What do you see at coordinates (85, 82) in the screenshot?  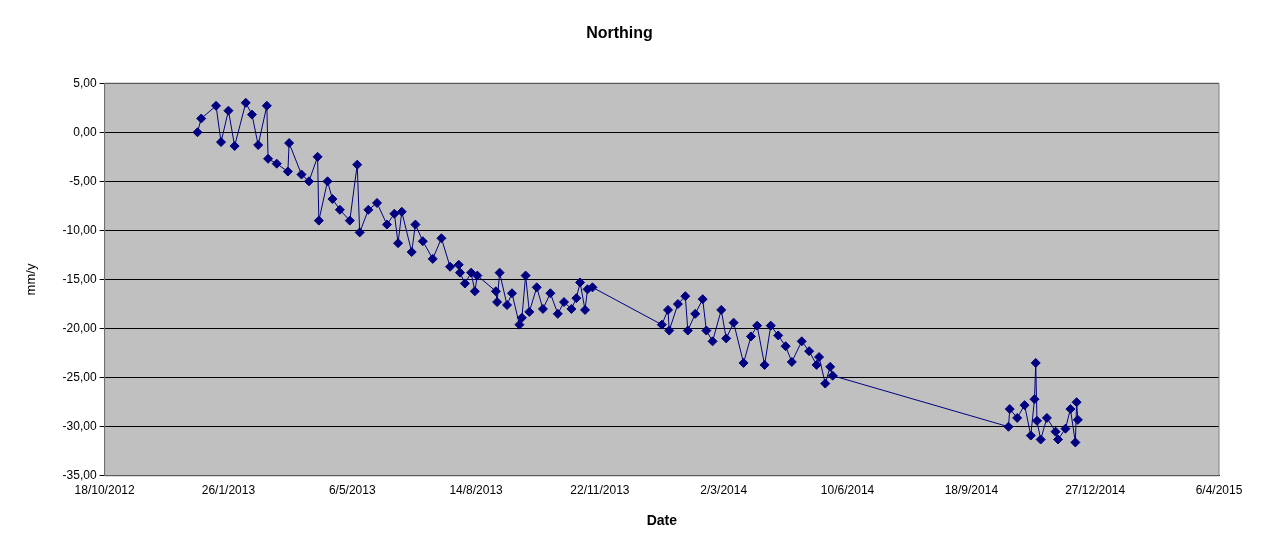 I see `y-tick-label: 5,00` at bounding box center [85, 82].